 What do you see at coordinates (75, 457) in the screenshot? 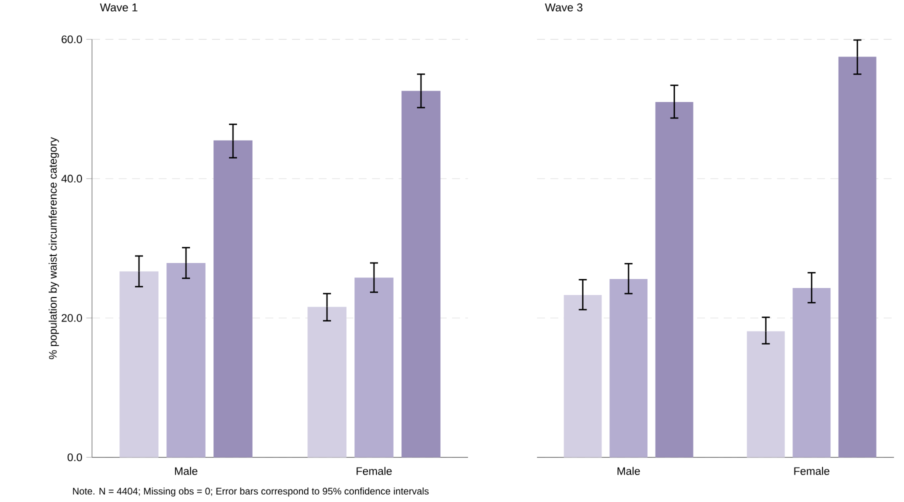
I see `y-tick-label: 0.0` at bounding box center [75, 457].